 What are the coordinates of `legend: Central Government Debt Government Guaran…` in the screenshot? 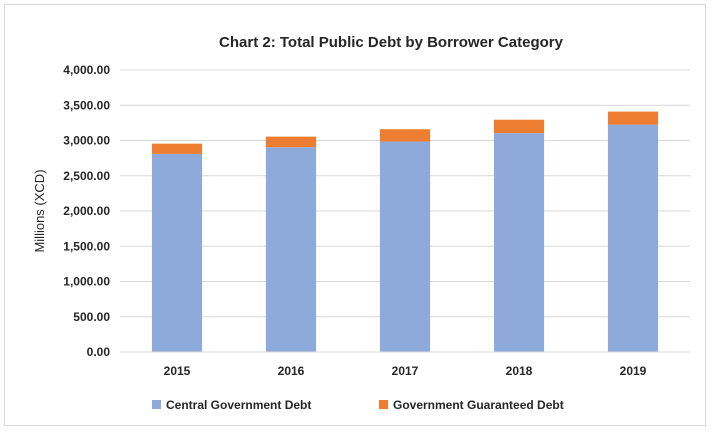 It's located at (358, 405).